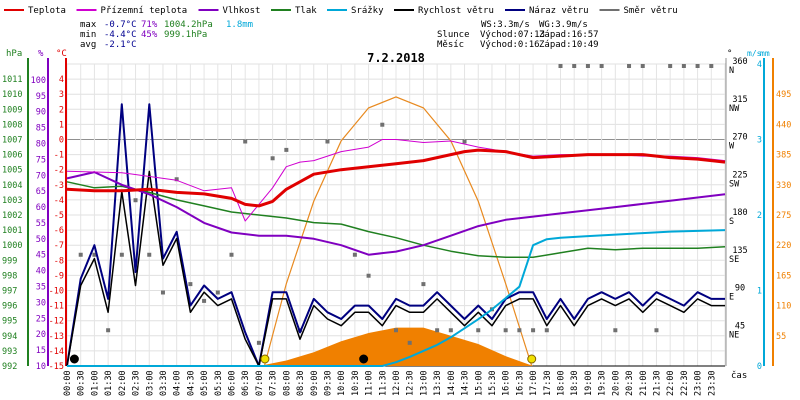 This screenshot has width=800, height=400. Describe the element at coordinates (589, 383) in the screenshot. I see `time-tick-label: 19:00` at that location.